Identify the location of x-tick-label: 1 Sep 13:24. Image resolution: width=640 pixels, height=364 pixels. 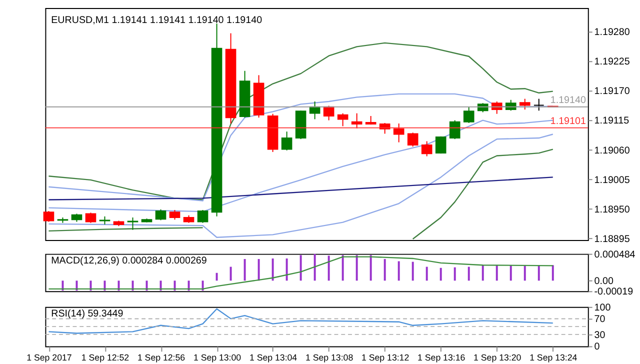
(554, 357).